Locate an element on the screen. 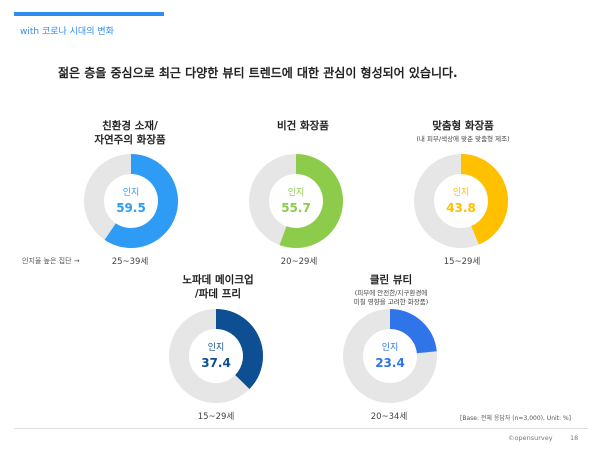 The height and width of the screenshot is (450, 600). high-awareness-note: 인지율 높은 집단 → is located at coordinates (51, 261).